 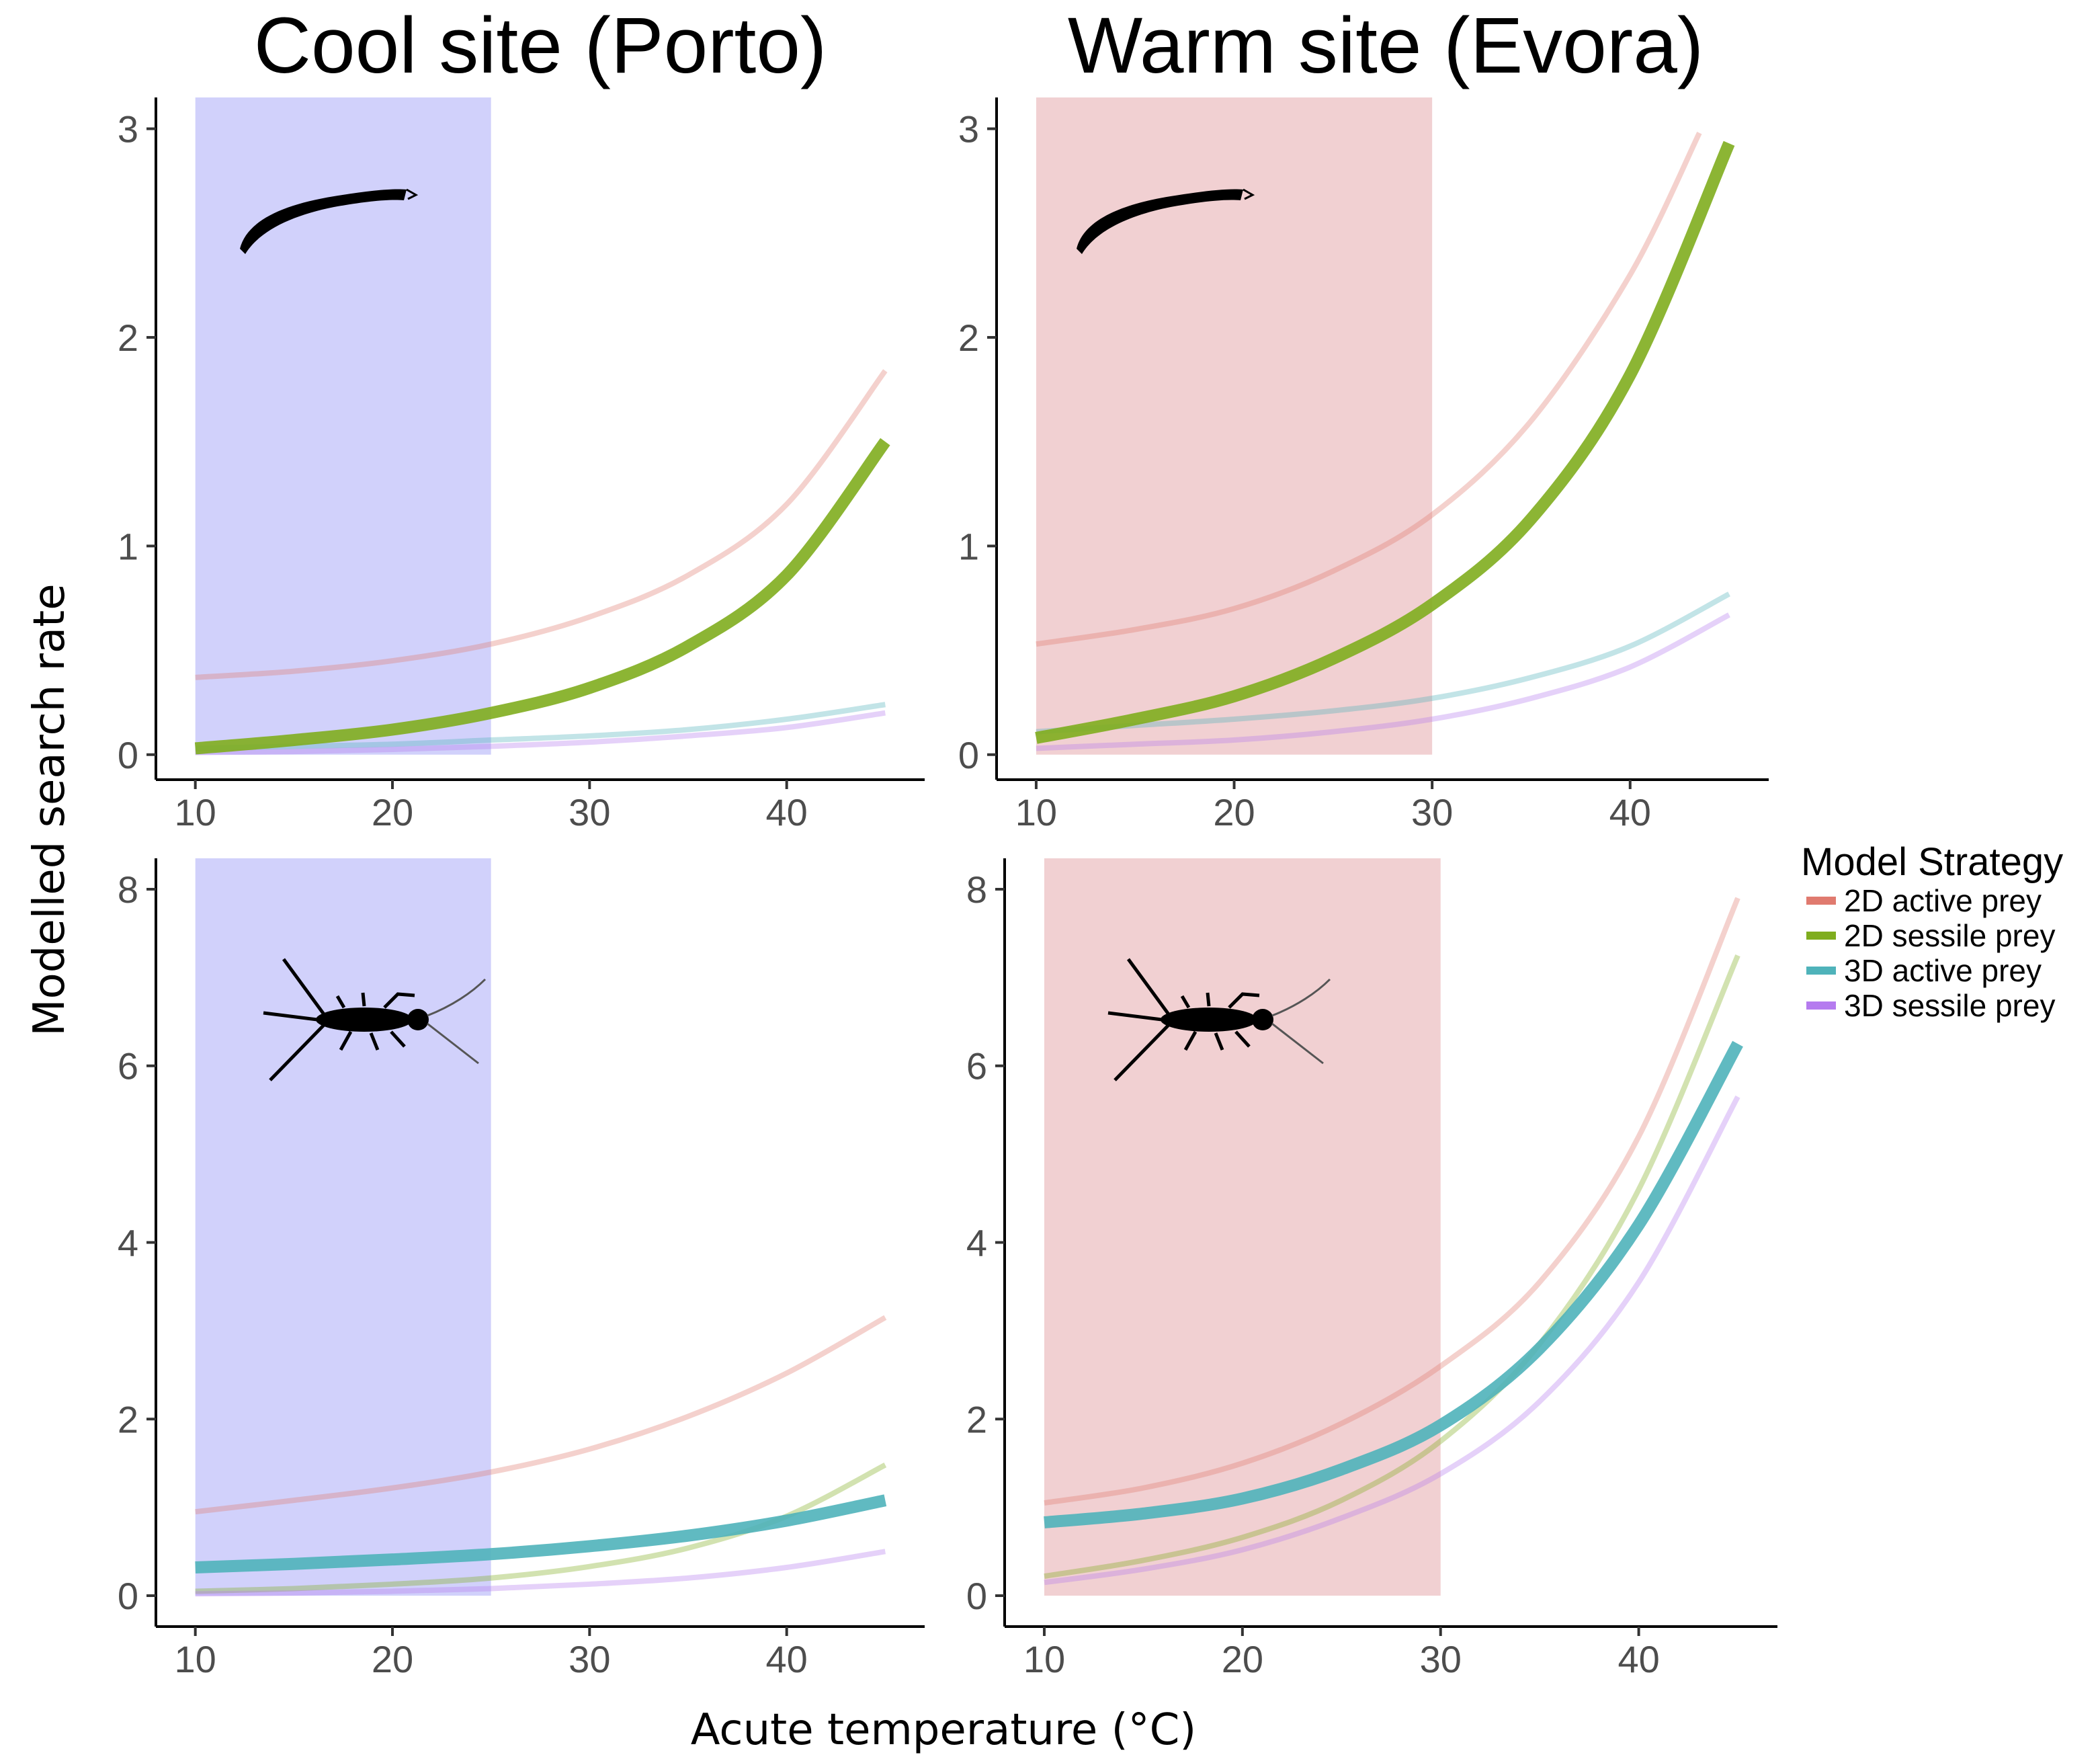 What do you see at coordinates (541, 45) in the screenshot?
I see `column-title-cool: Cool site (Porto)` at bounding box center [541, 45].